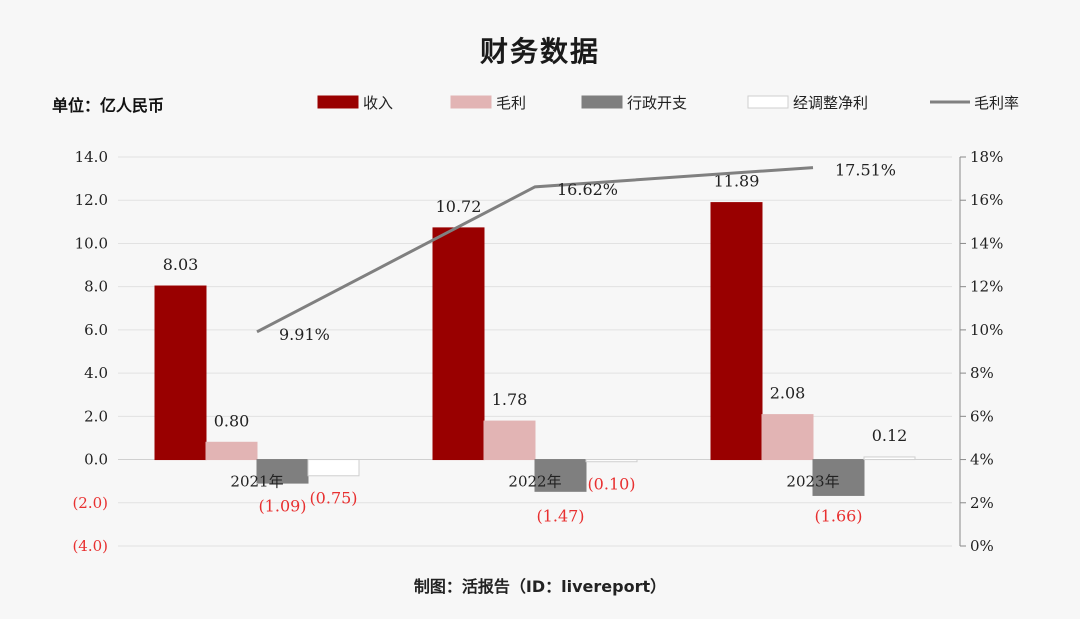  What do you see at coordinates (986, 200) in the screenshot?
I see `y-axis-right-tick-label: 16%` at bounding box center [986, 200].